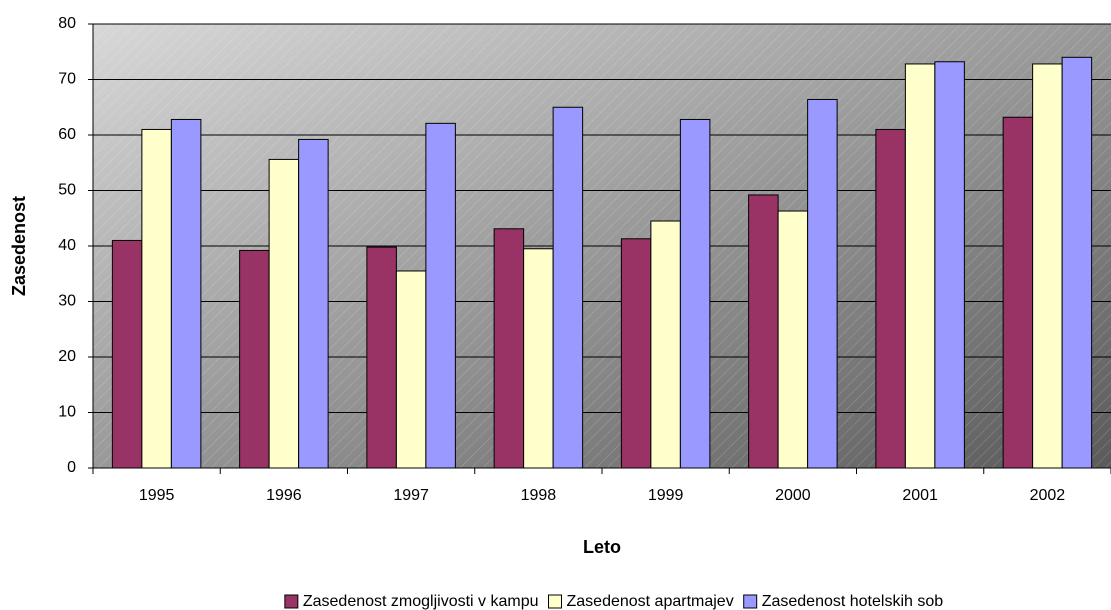 Image resolution: width=1111 pixels, height=610 pixels. I want to click on x-axis-title: Leto, so click(602, 547).